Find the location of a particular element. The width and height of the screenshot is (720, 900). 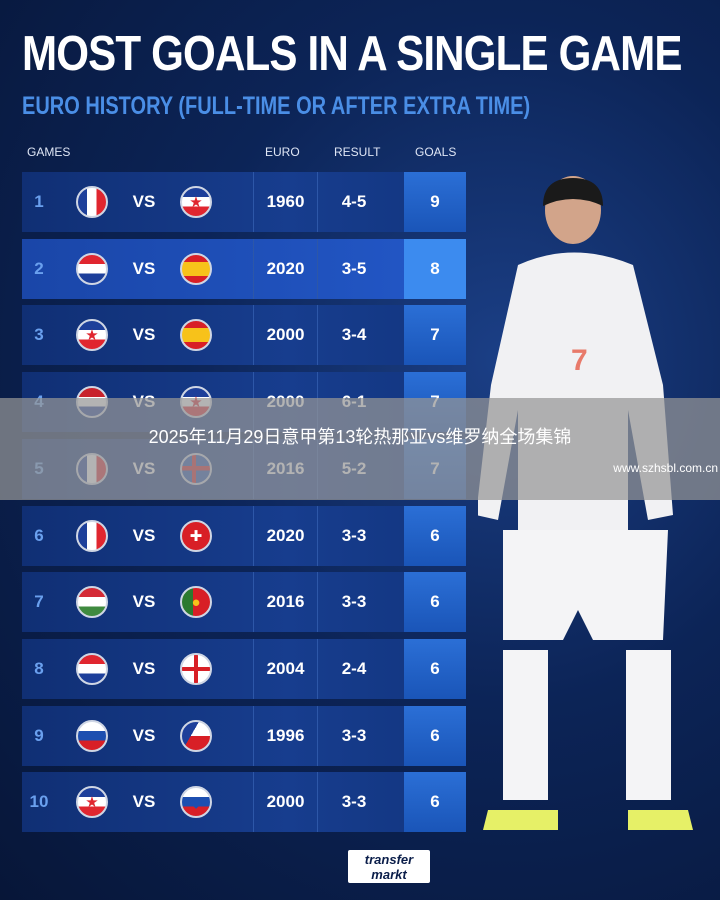

result: 3-5 is located at coordinates (354, 268).